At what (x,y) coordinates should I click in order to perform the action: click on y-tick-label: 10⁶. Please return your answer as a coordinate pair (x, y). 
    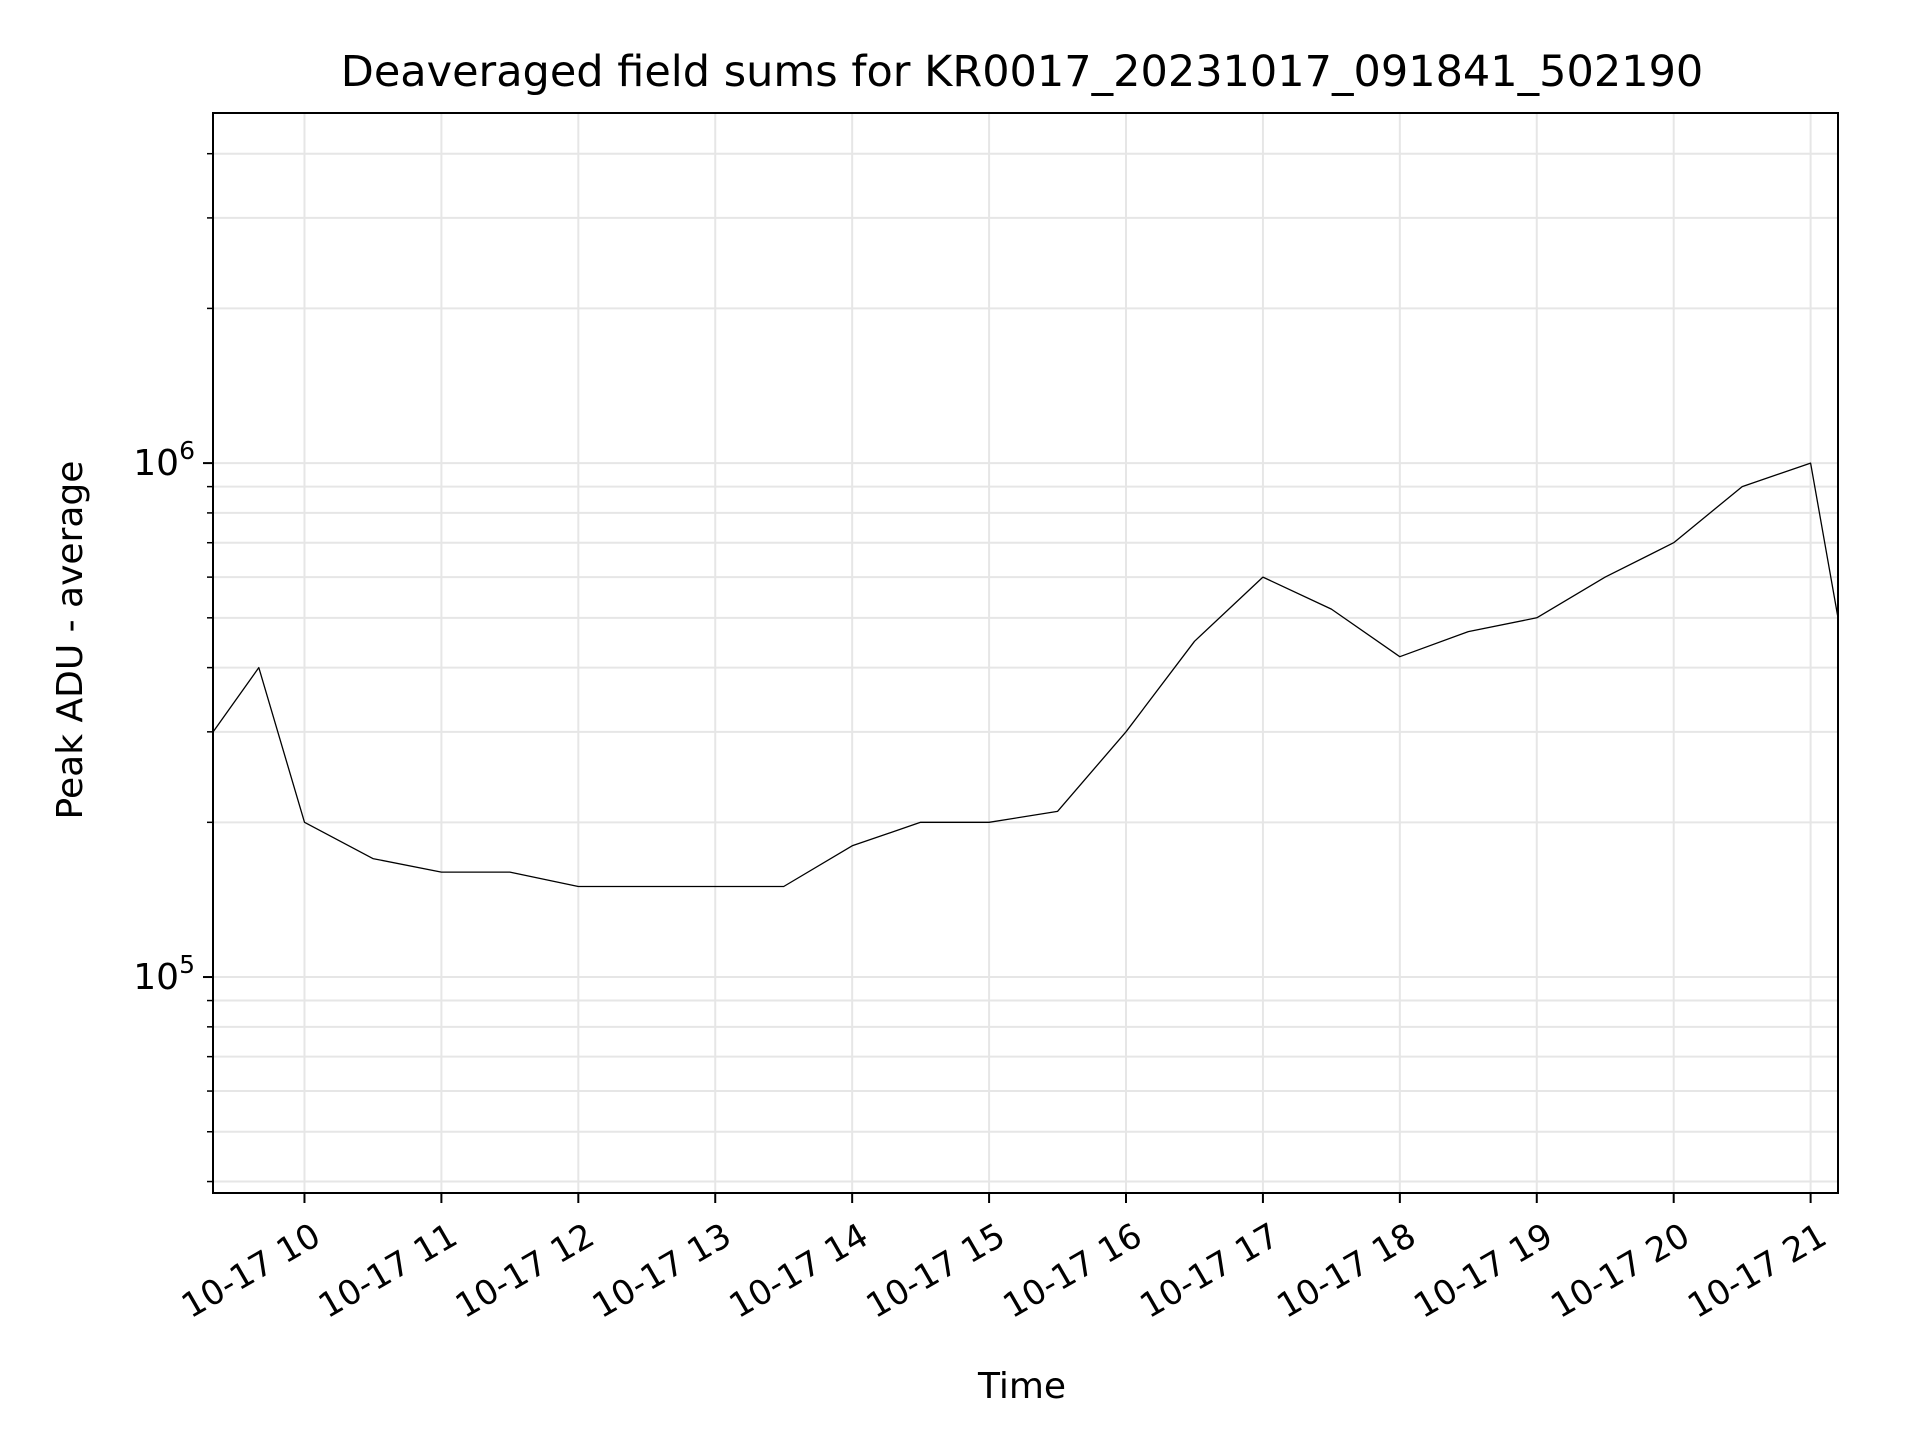
    Looking at the image, I should click on (164, 460).